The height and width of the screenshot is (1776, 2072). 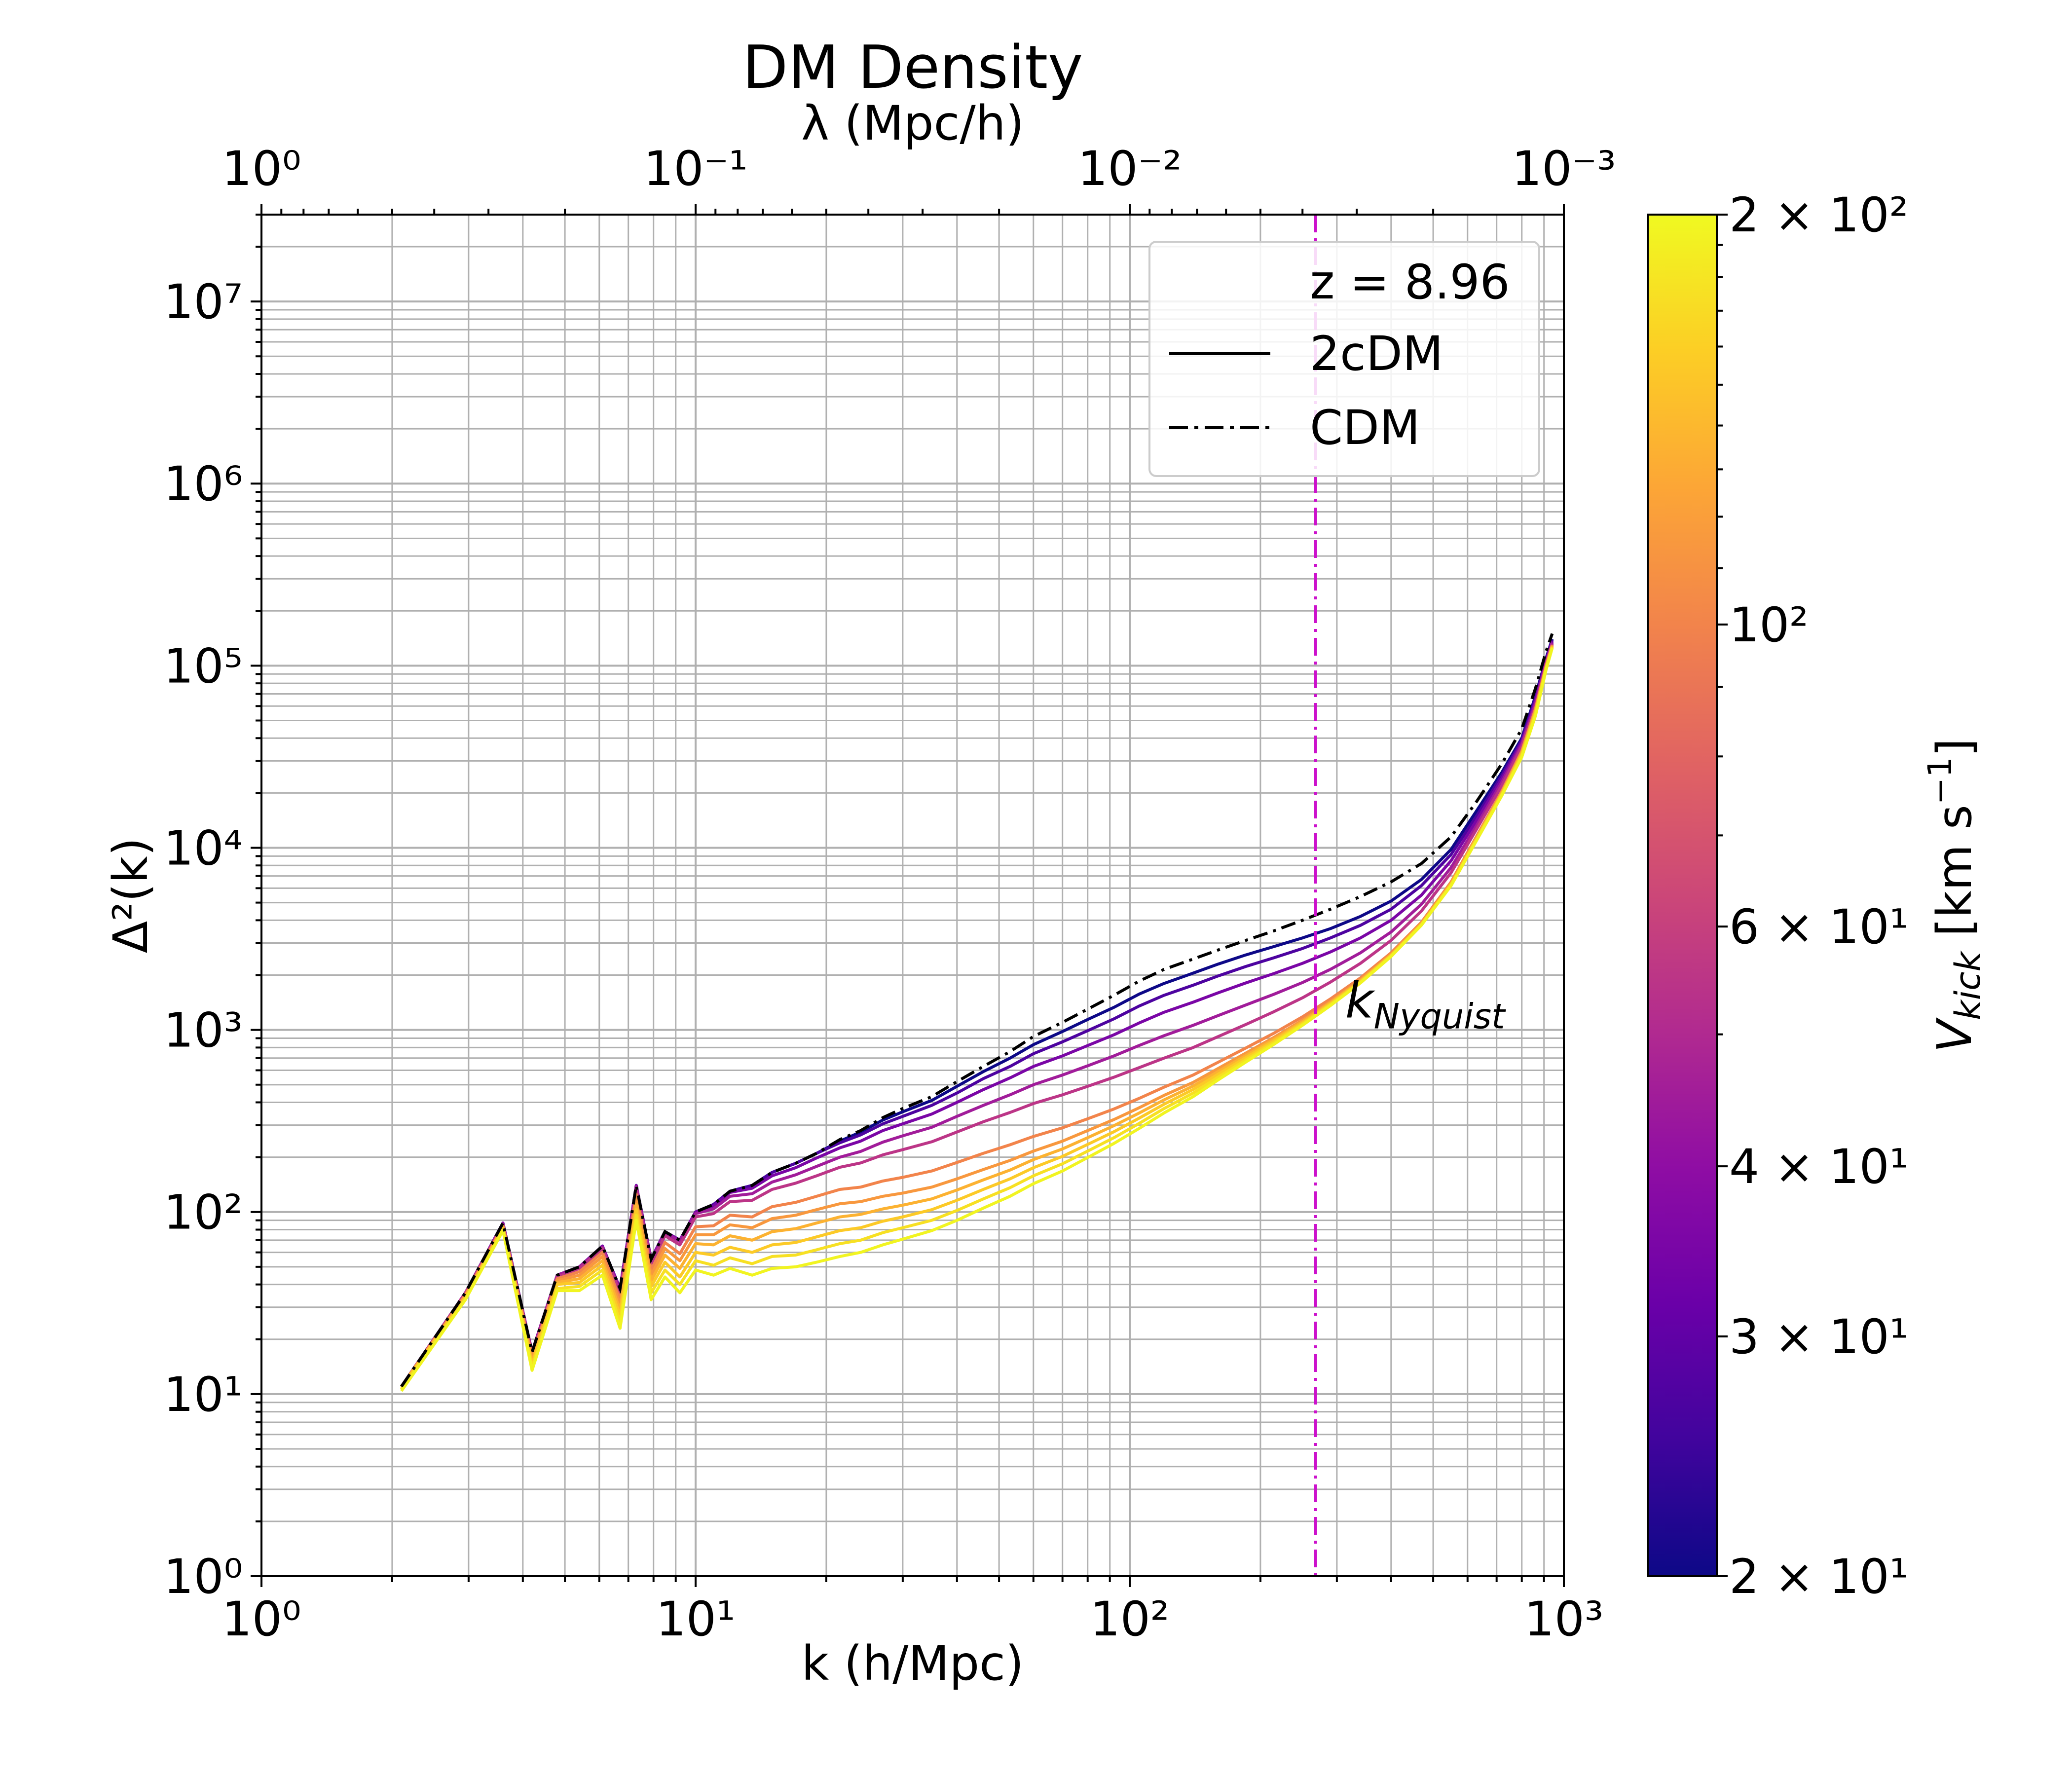 What do you see at coordinates (913, 1663) in the screenshot?
I see `x-axis-label: k (h/Mpc)` at bounding box center [913, 1663].